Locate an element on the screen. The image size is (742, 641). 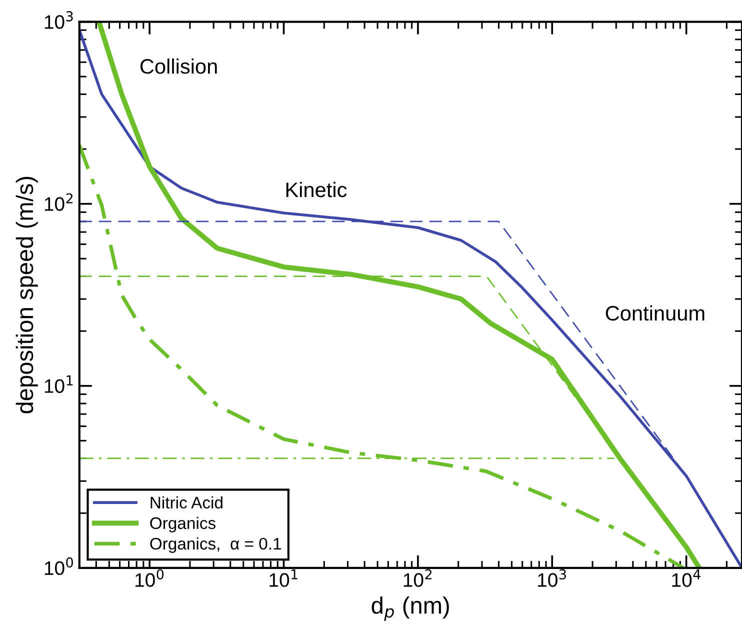
y-tick-label: 10$^{1}$ is located at coordinates (58, 384).